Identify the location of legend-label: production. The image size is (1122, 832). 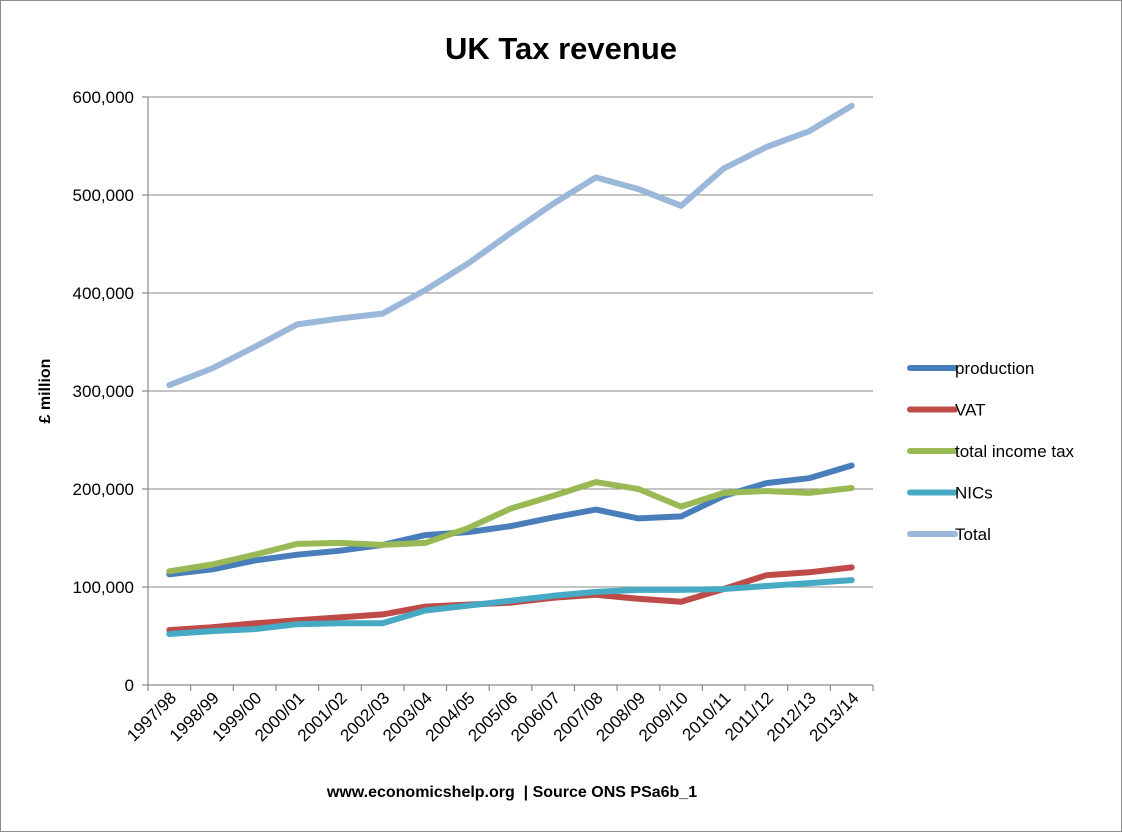
(994, 368).